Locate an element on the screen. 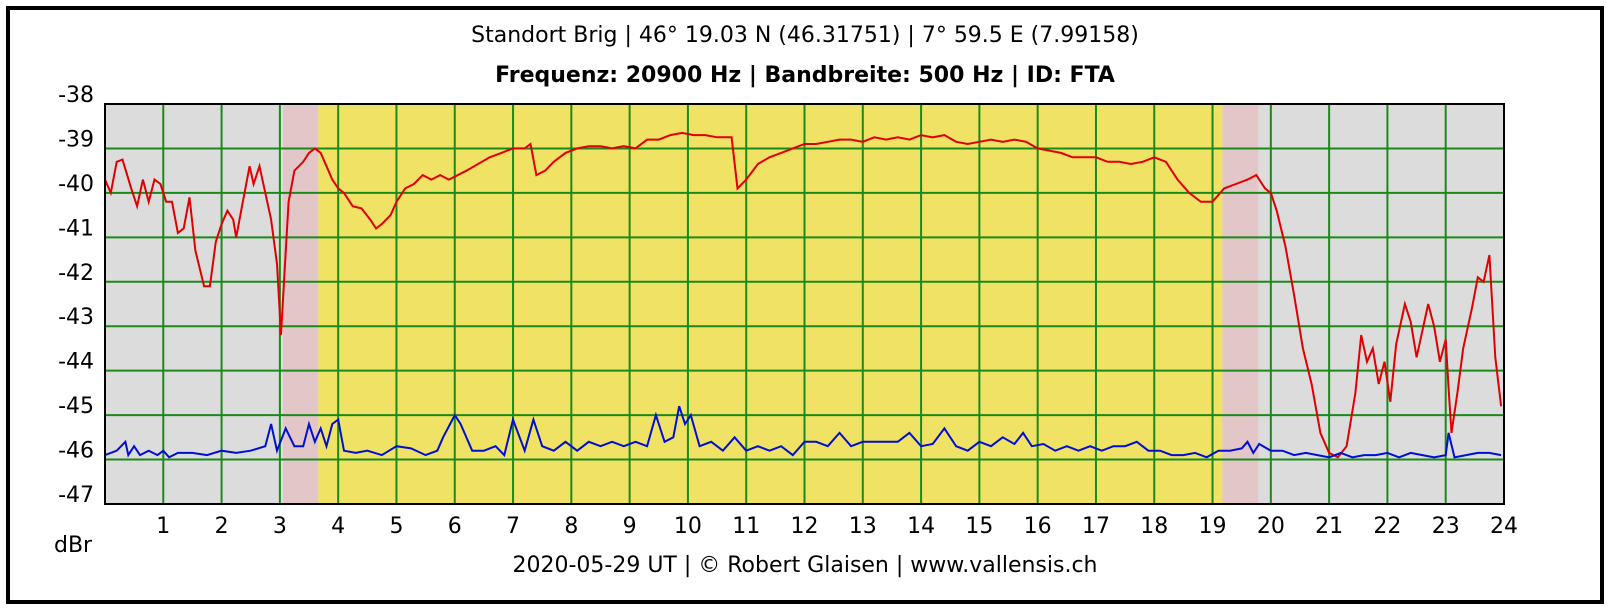 The height and width of the screenshot is (610, 1610). series-line is located at coordinates (803, 432).